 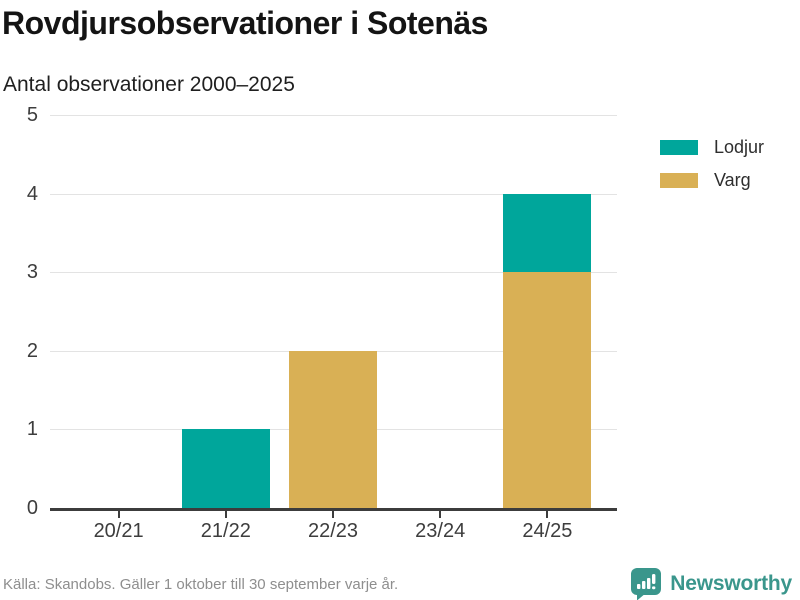 What do you see at coordinates (245, 23) in the screenshot?
I see `chart-title: Rovdjursobservationer i Sotenäs` at bounding box center [245, 23].